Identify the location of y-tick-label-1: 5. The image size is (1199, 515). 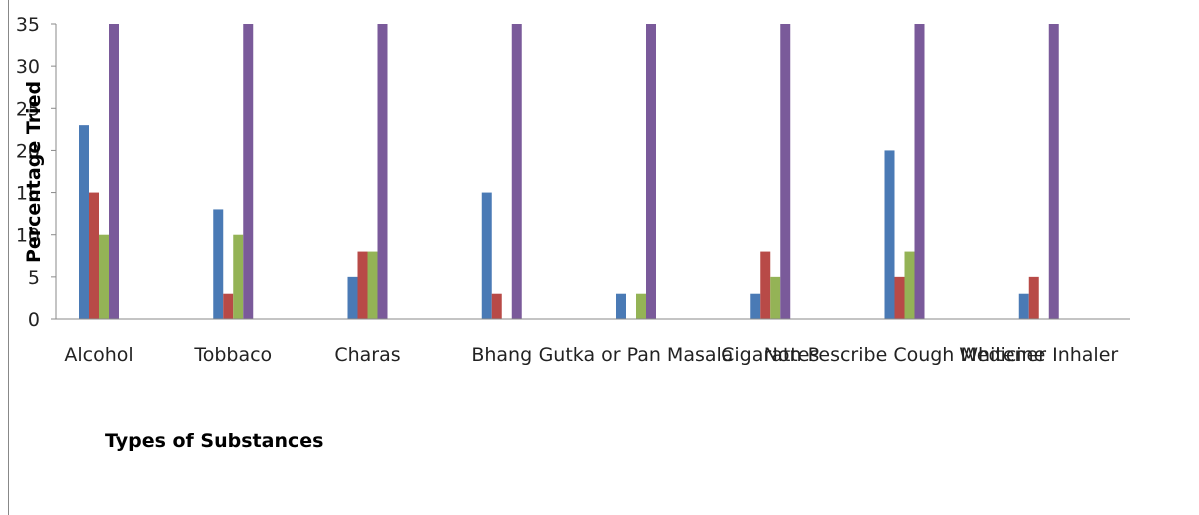
(34, 278).